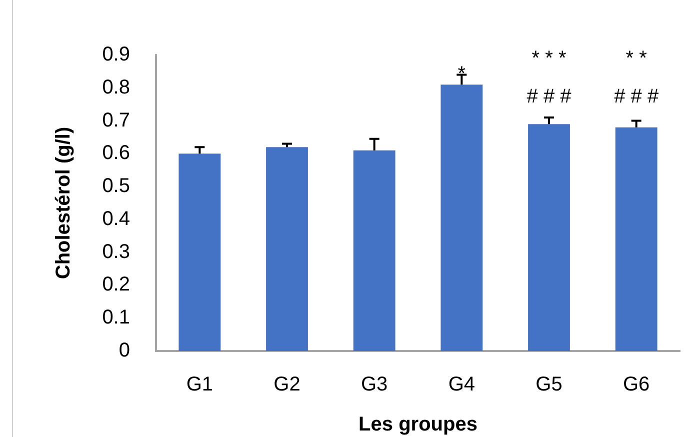 The width and height of the screenshot is (689, 437). What do you see at coordinates (124, 351) in the screenshot?
I see `y-tick-label: 0` at bounding box center [124, 351].